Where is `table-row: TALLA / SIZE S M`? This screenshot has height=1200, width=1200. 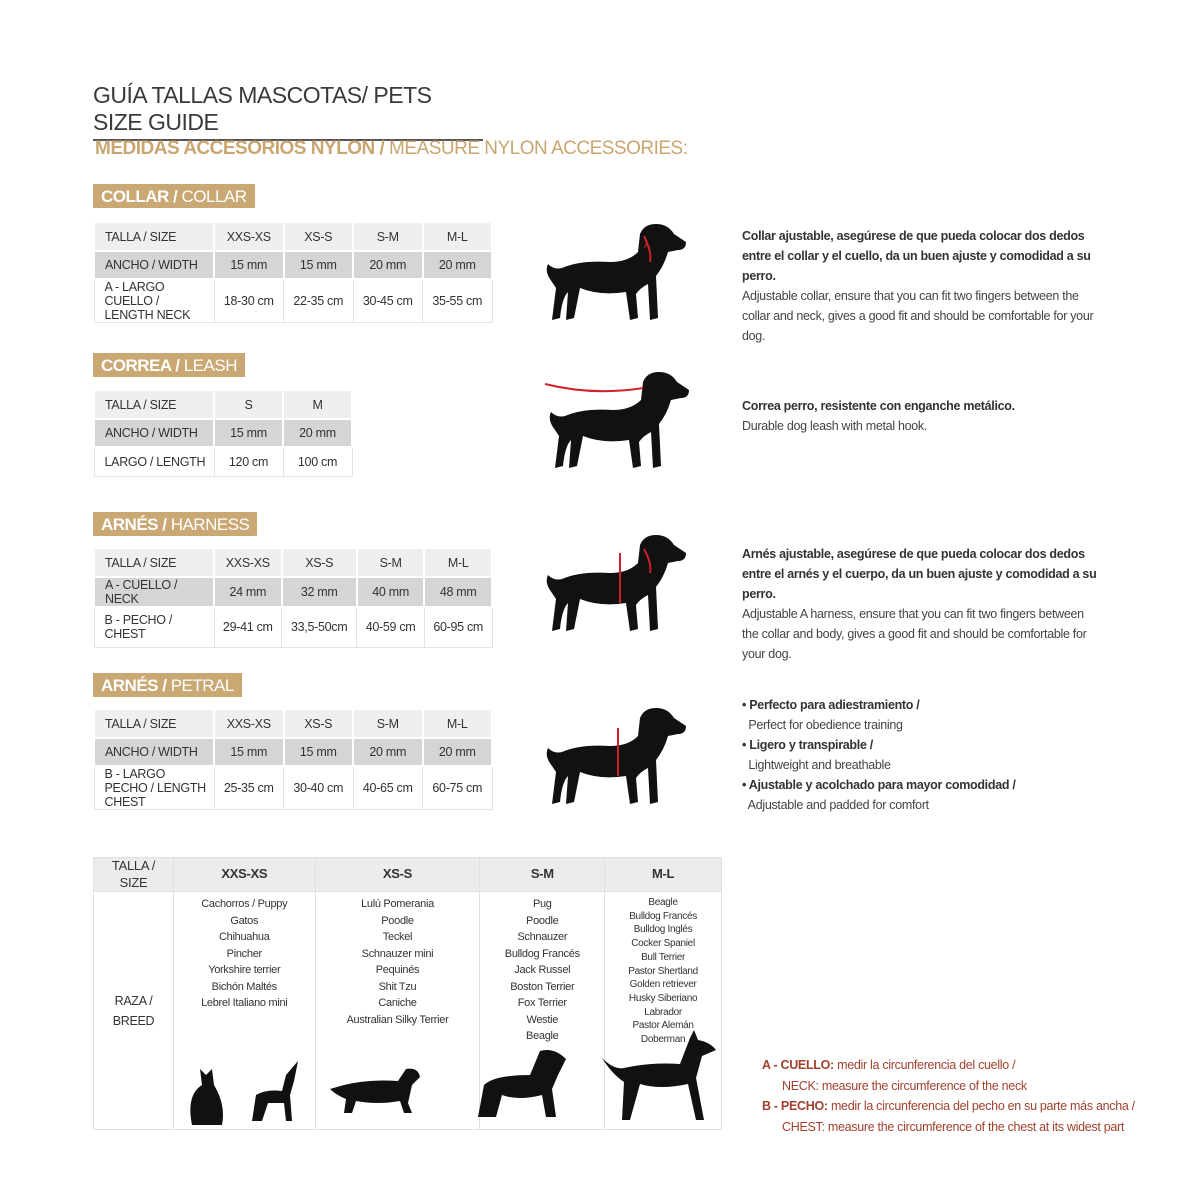 table-row: TALLA / SIZE S M is located at coordinates (223, 404).